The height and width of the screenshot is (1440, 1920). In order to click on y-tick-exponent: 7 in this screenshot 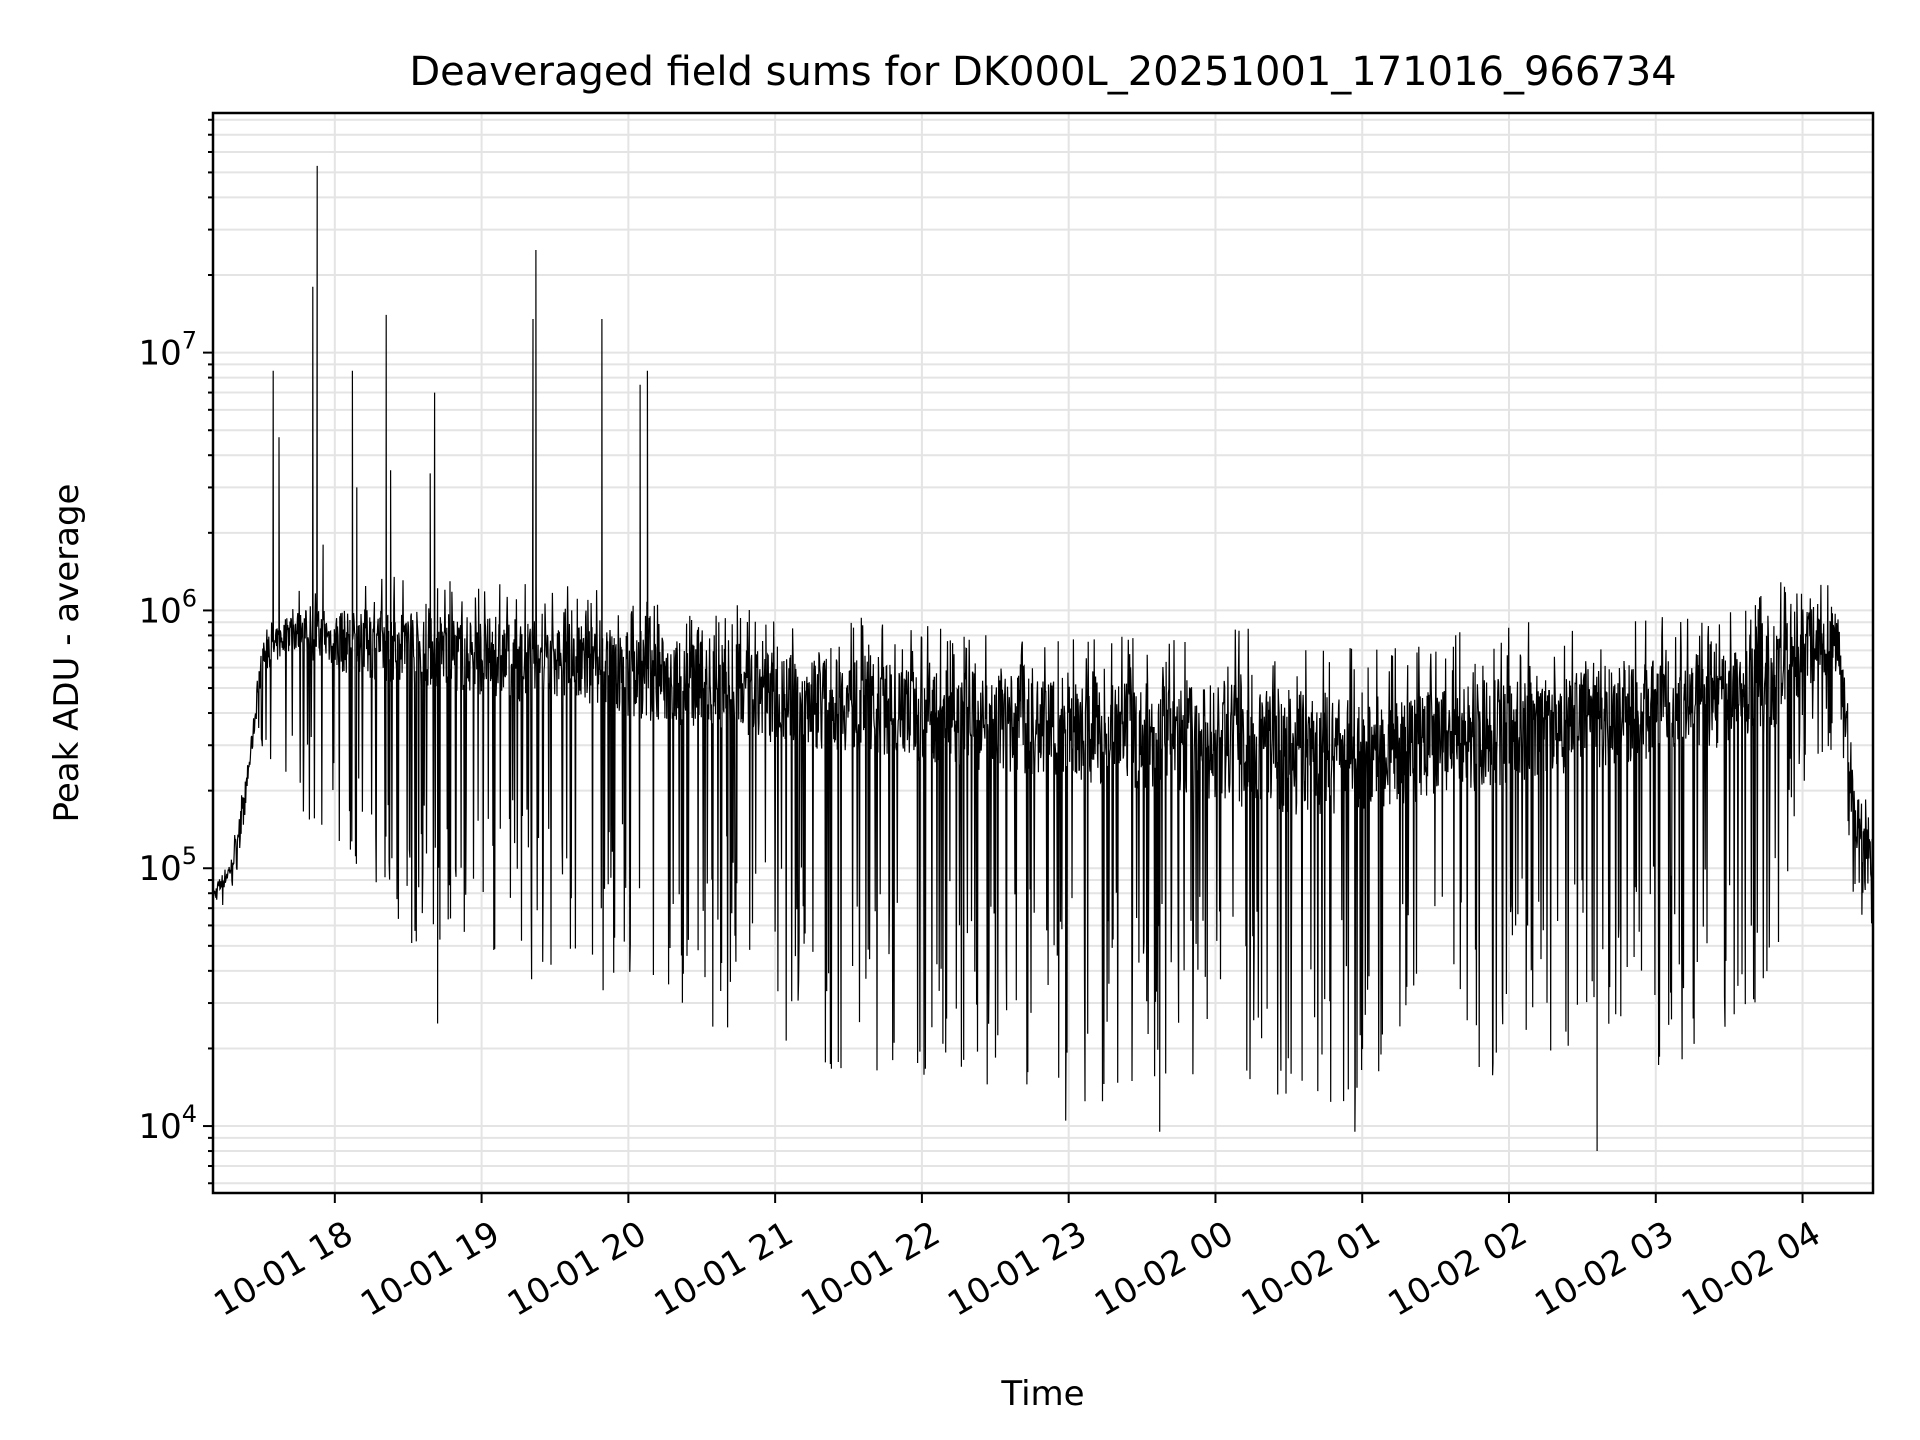, I will do `click(189, 341)`.